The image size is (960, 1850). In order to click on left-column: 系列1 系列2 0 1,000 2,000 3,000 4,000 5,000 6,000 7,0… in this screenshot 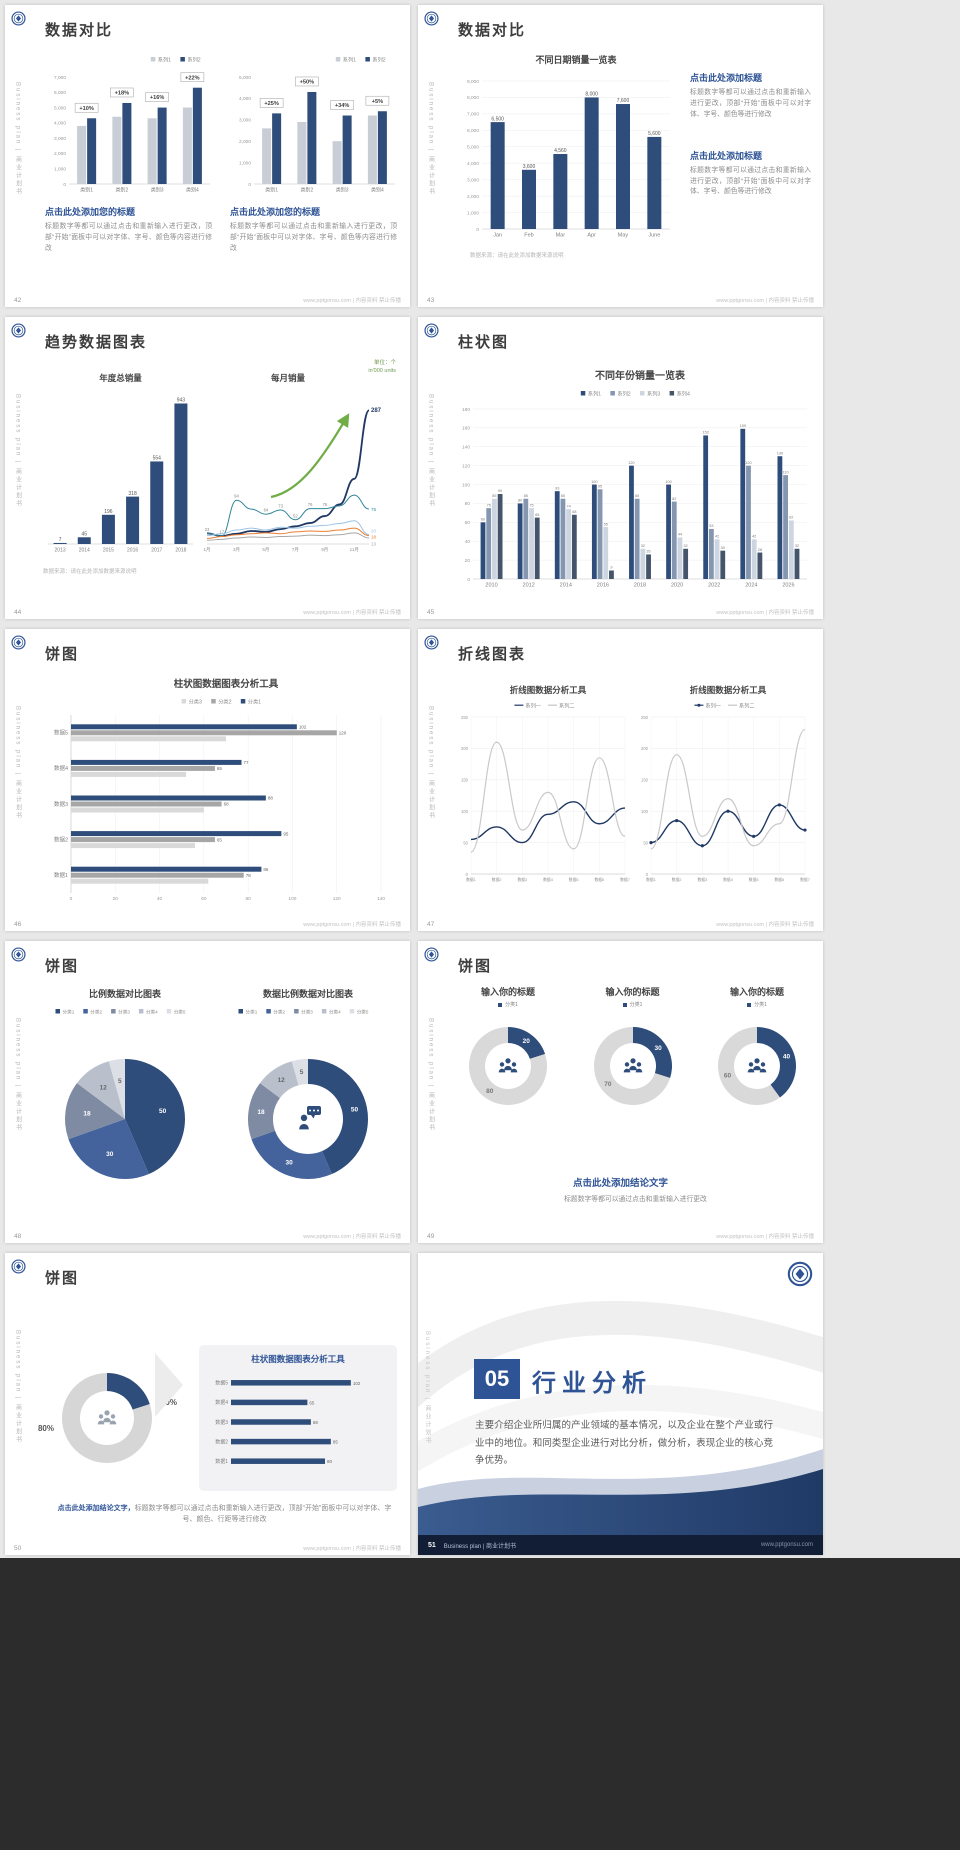, I will do `click(128, 155)`.